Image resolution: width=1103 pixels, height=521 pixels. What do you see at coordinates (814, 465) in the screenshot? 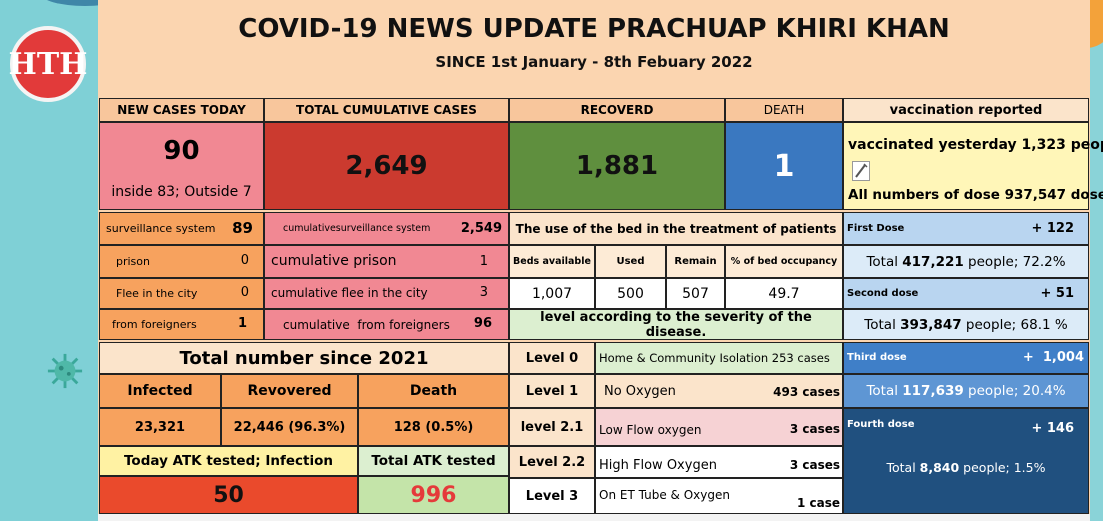
I see `level-2-2-count: 3 cases` at bounding box center [814, 465].